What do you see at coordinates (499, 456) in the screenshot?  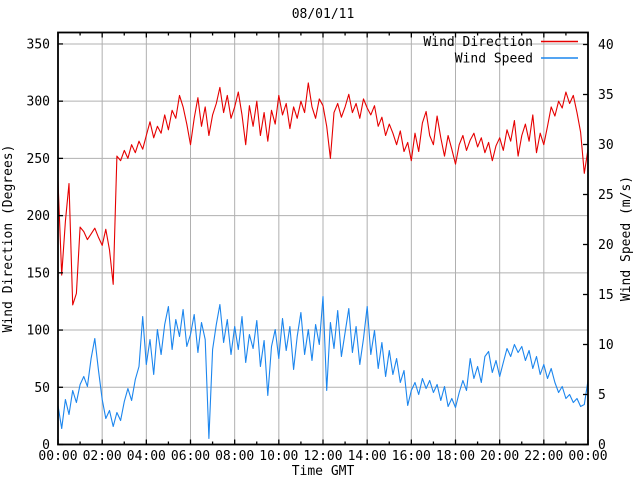 I see `x-tick-label: 20:00` at bounding box center [499, 456].